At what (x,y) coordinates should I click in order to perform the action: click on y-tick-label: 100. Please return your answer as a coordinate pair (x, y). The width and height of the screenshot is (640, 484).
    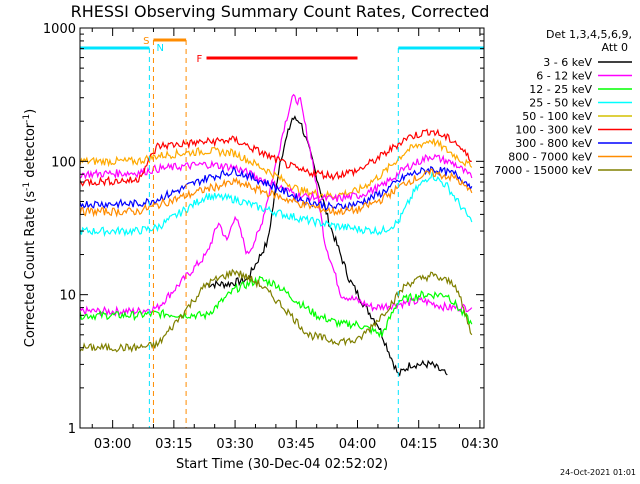
    Looking at the image, I should click on (63, 162).